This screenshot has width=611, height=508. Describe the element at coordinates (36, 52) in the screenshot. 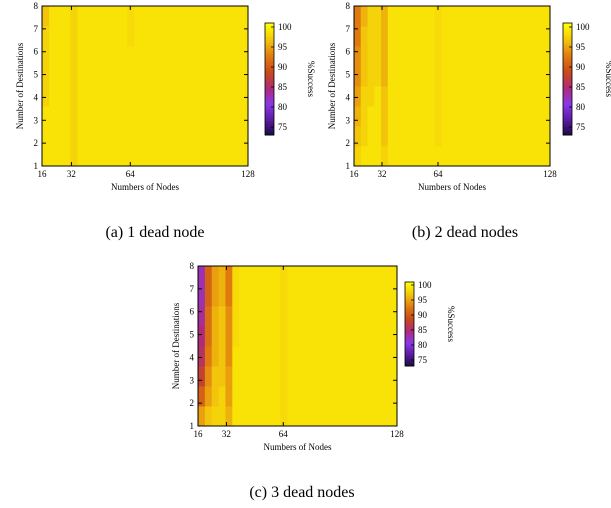

I see `y-tick-label: 6` at that location.